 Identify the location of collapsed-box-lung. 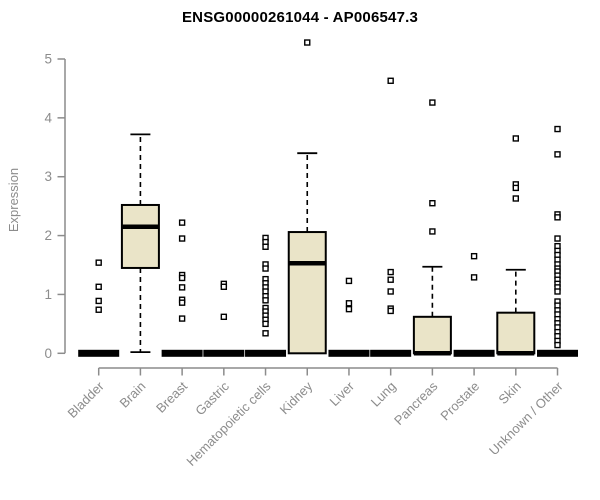
(391, 353).